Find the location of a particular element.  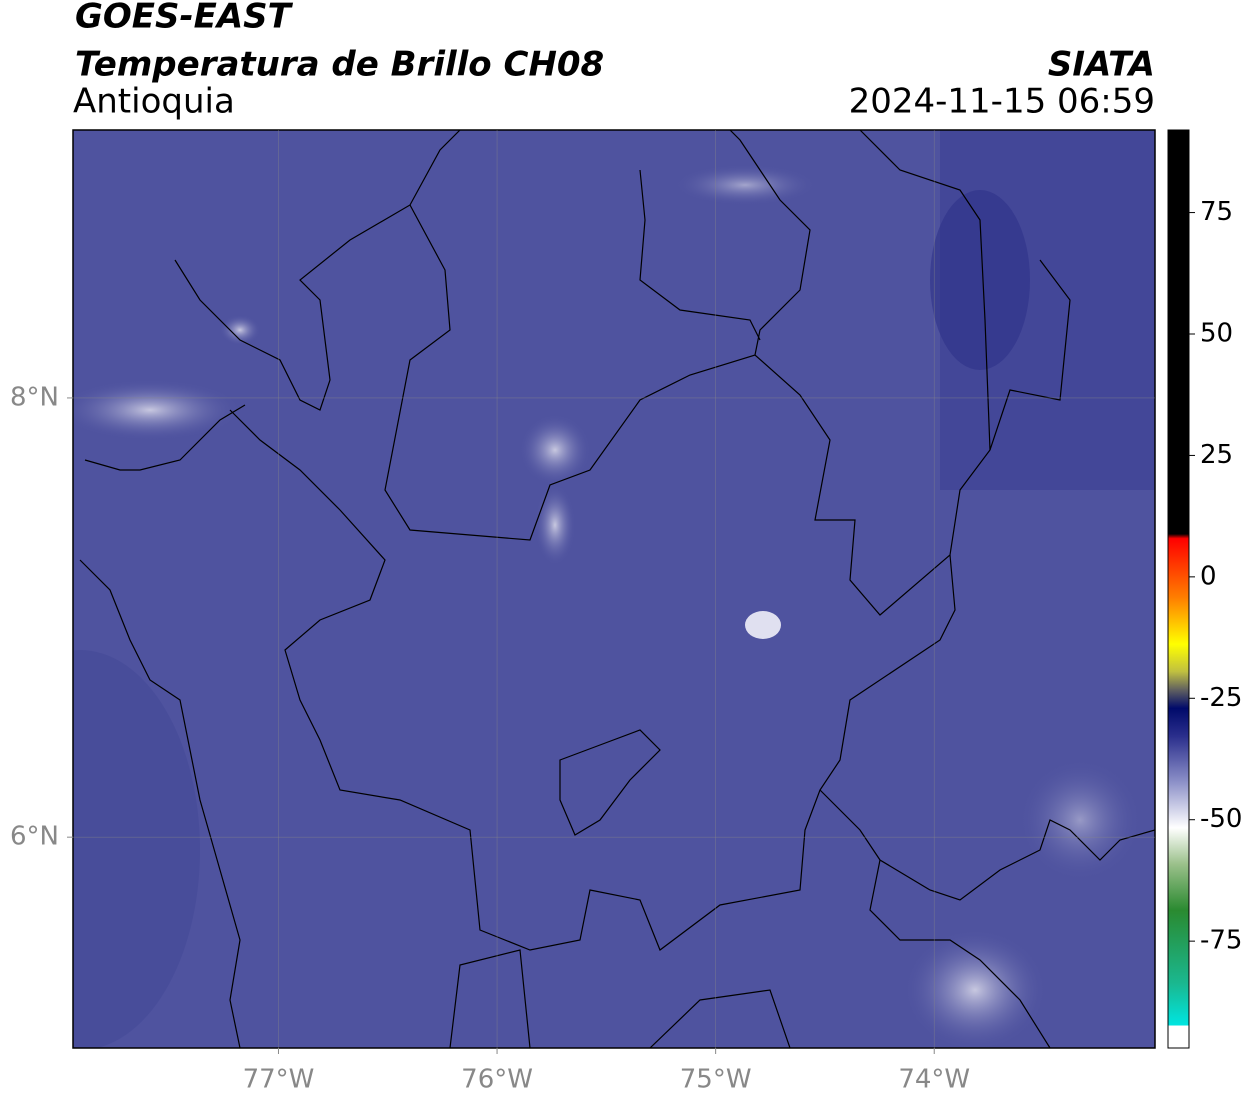

x-tick-label: 77°W is located at coordinates (279, 1080).